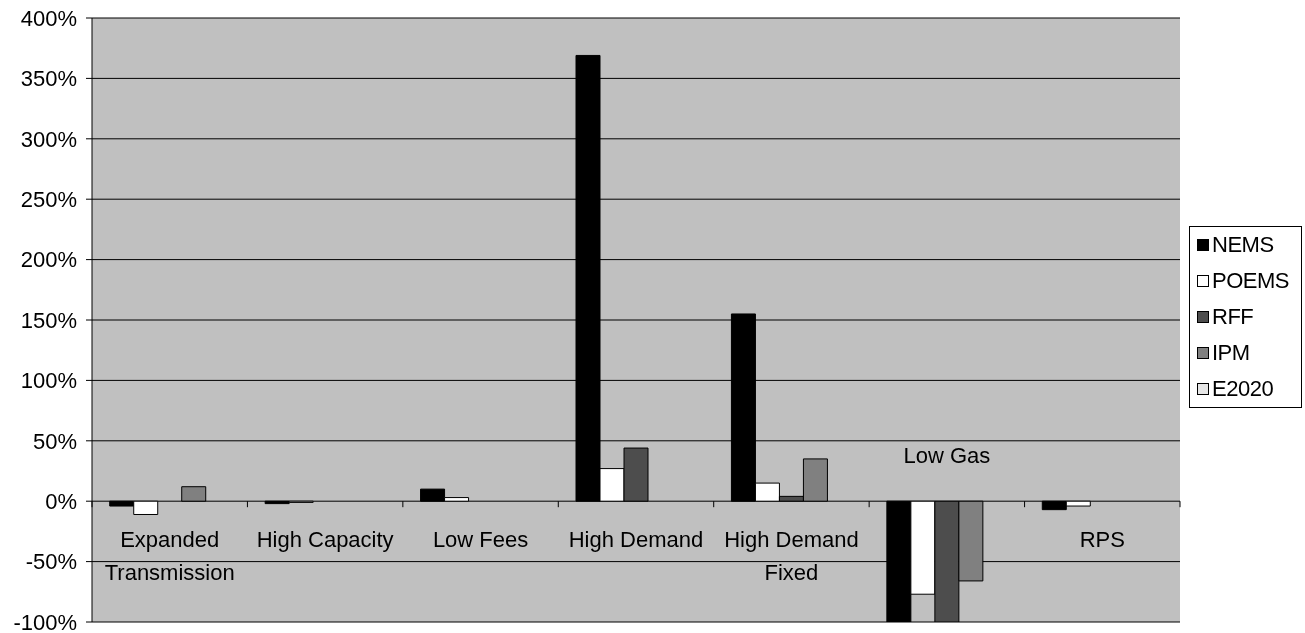 The width and height of the screenshot is (1305, 633). Describe the element at coordinates (1102, 540) in the screenshot. I see `x-tick-label: RPS` at that location.